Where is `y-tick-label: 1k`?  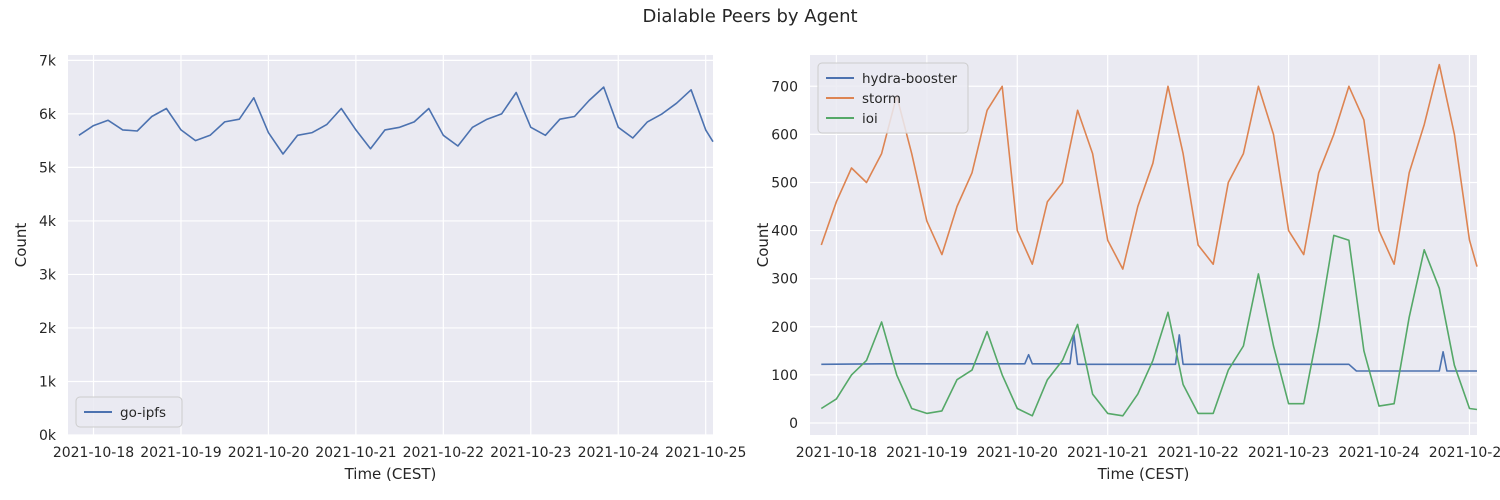
y-tick-label: 1k is located at coordinates (48, 382).